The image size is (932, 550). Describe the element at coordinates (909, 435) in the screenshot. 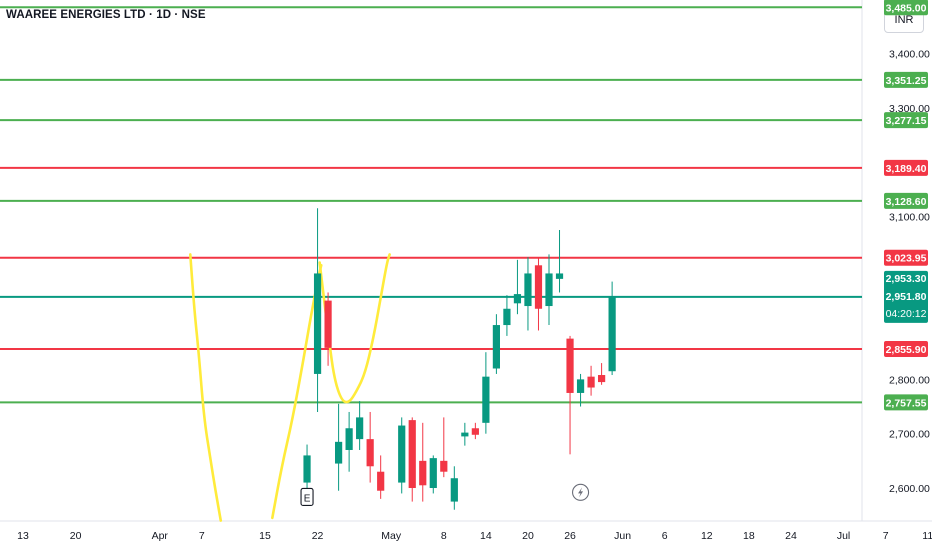

I see `y-tick-label-4: 2,700.00` at that location.